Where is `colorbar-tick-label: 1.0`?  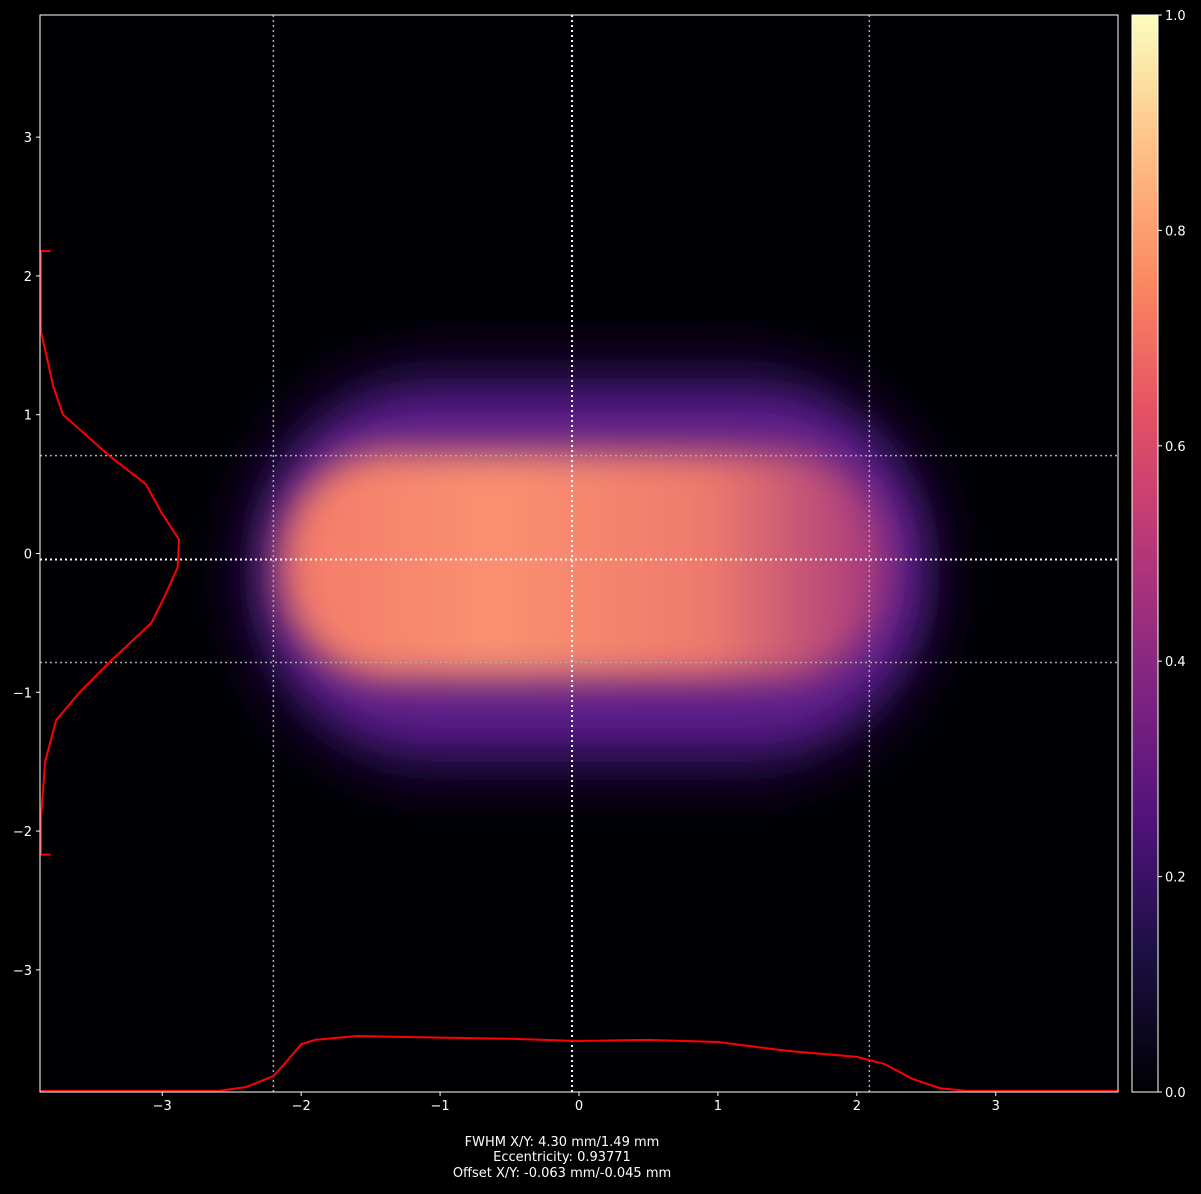 colorbar-tick-label: 1.0 is located at coordinates (1175, 16).